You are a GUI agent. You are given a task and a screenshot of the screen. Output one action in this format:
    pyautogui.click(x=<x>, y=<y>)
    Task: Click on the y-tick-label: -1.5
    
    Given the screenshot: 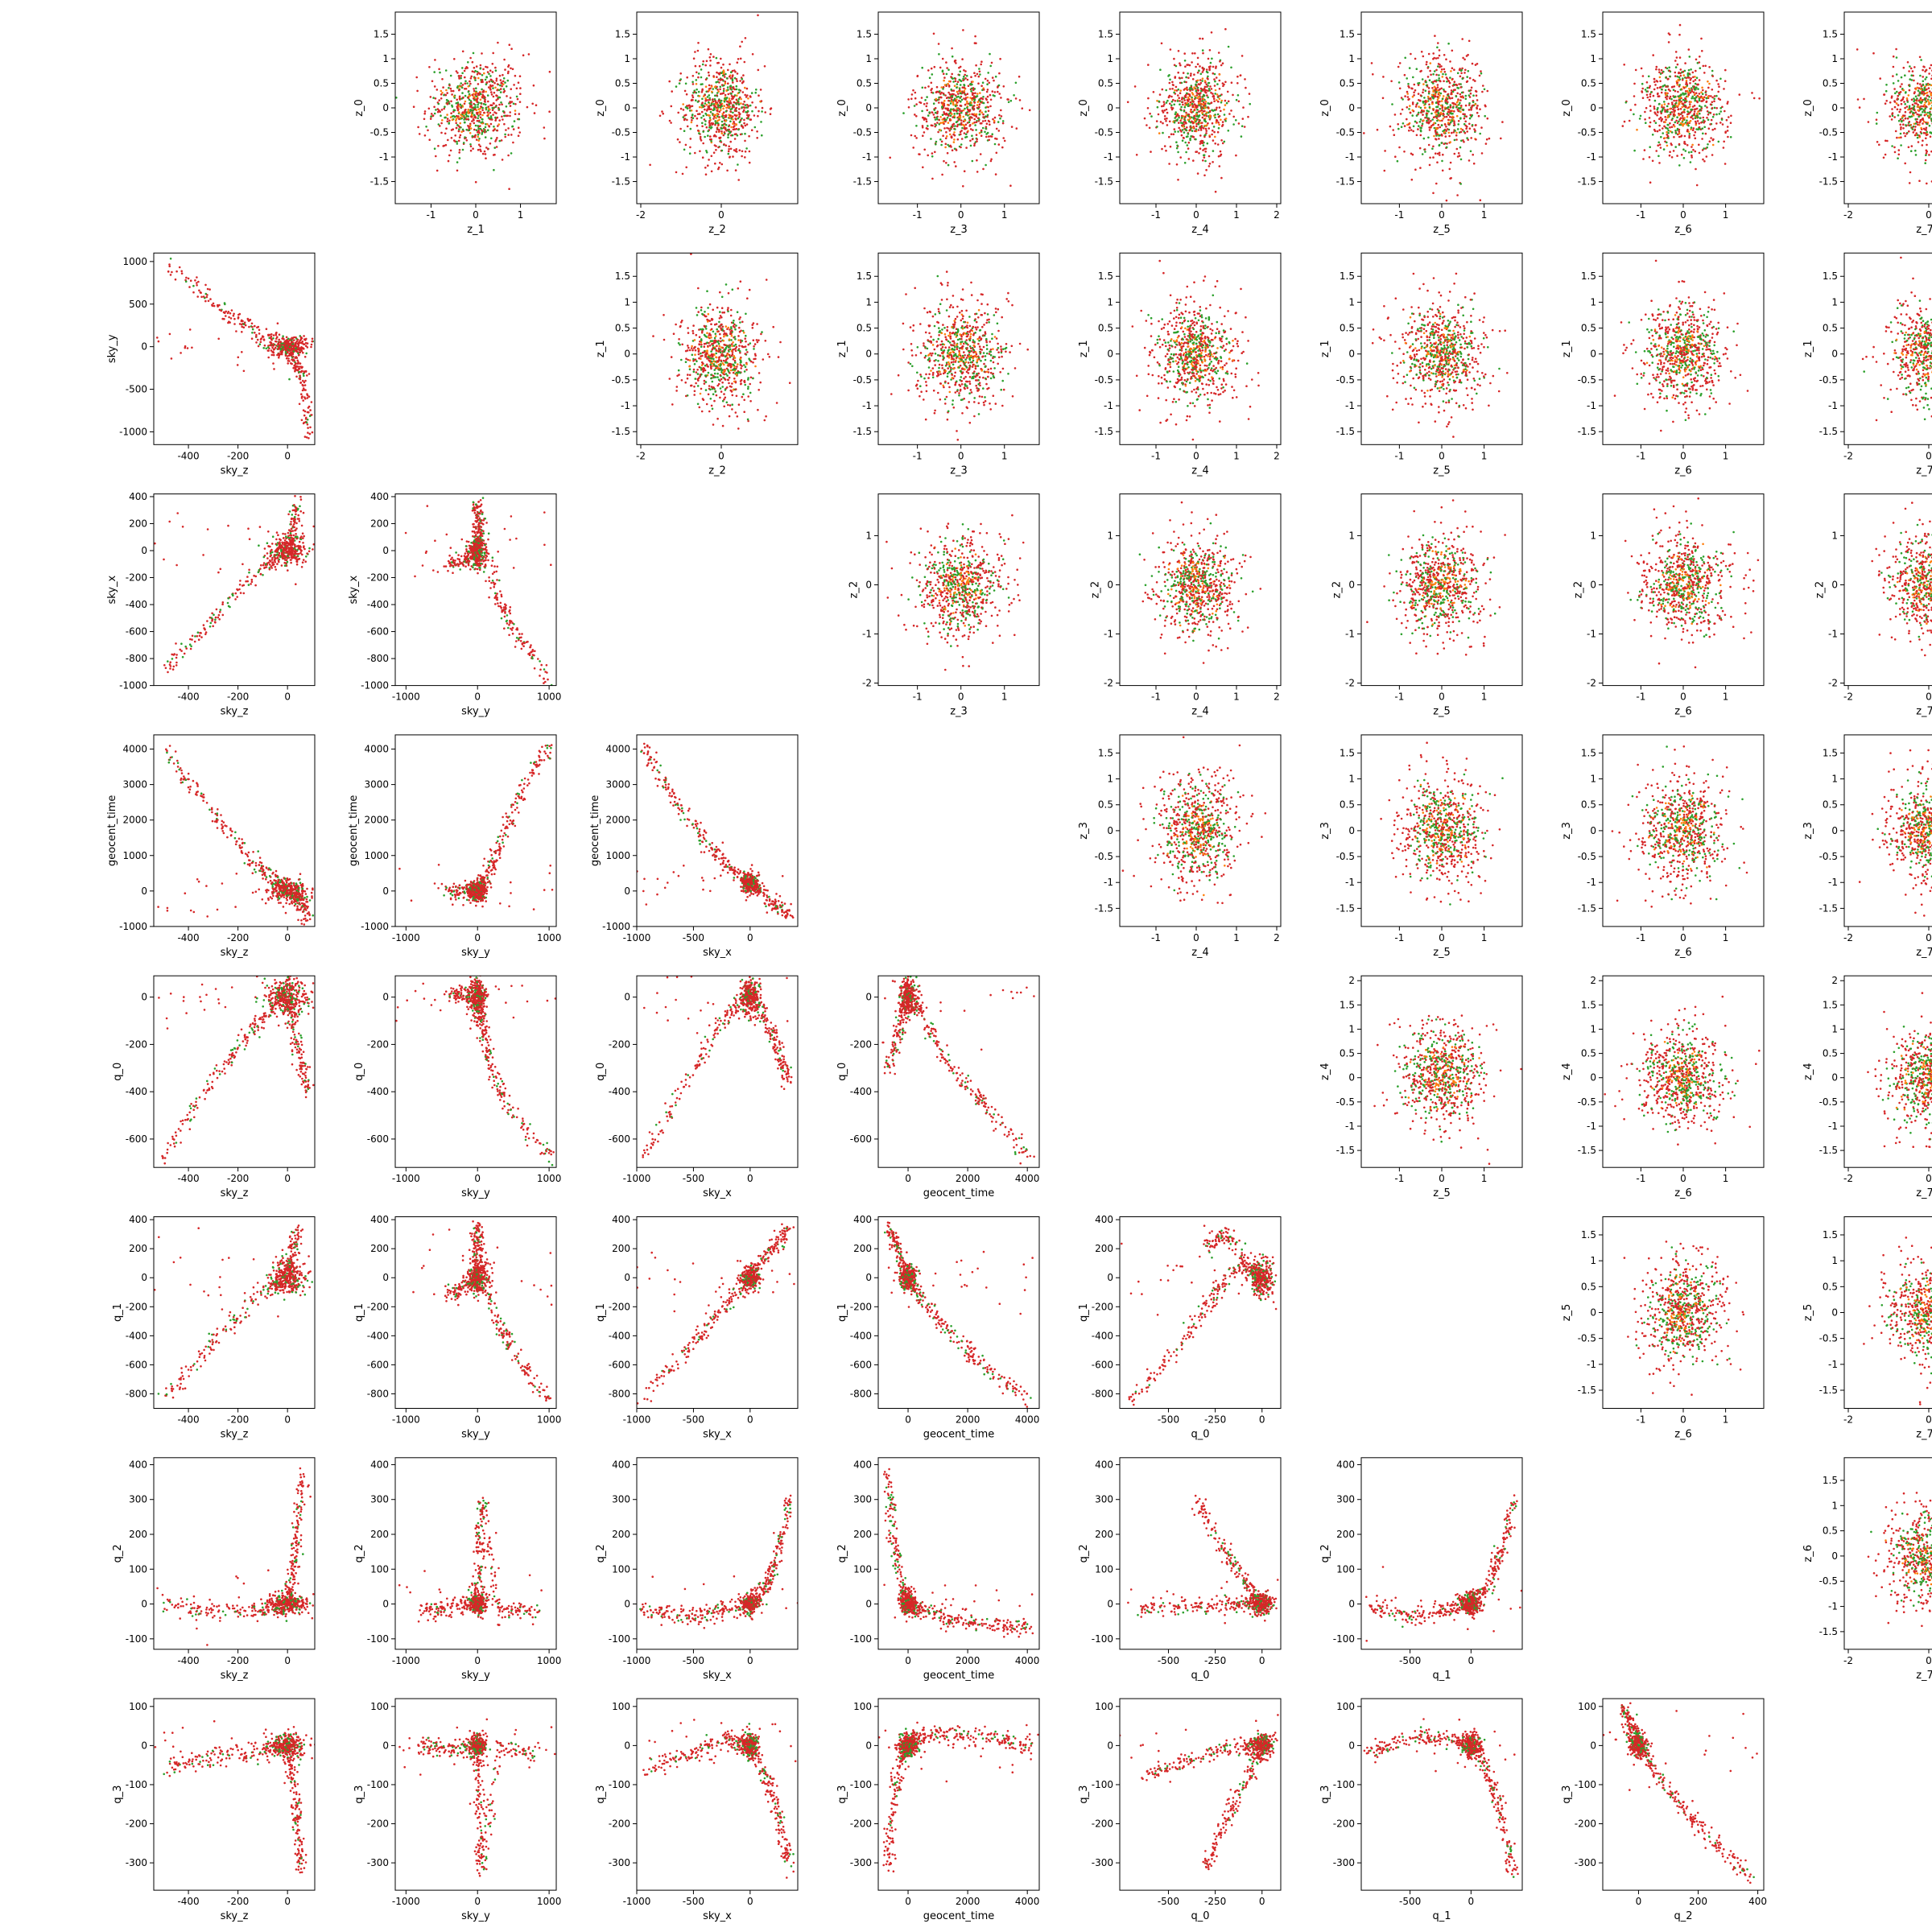 What is the action you would take?
    pyautogui.click(x=1345, y=182)
    